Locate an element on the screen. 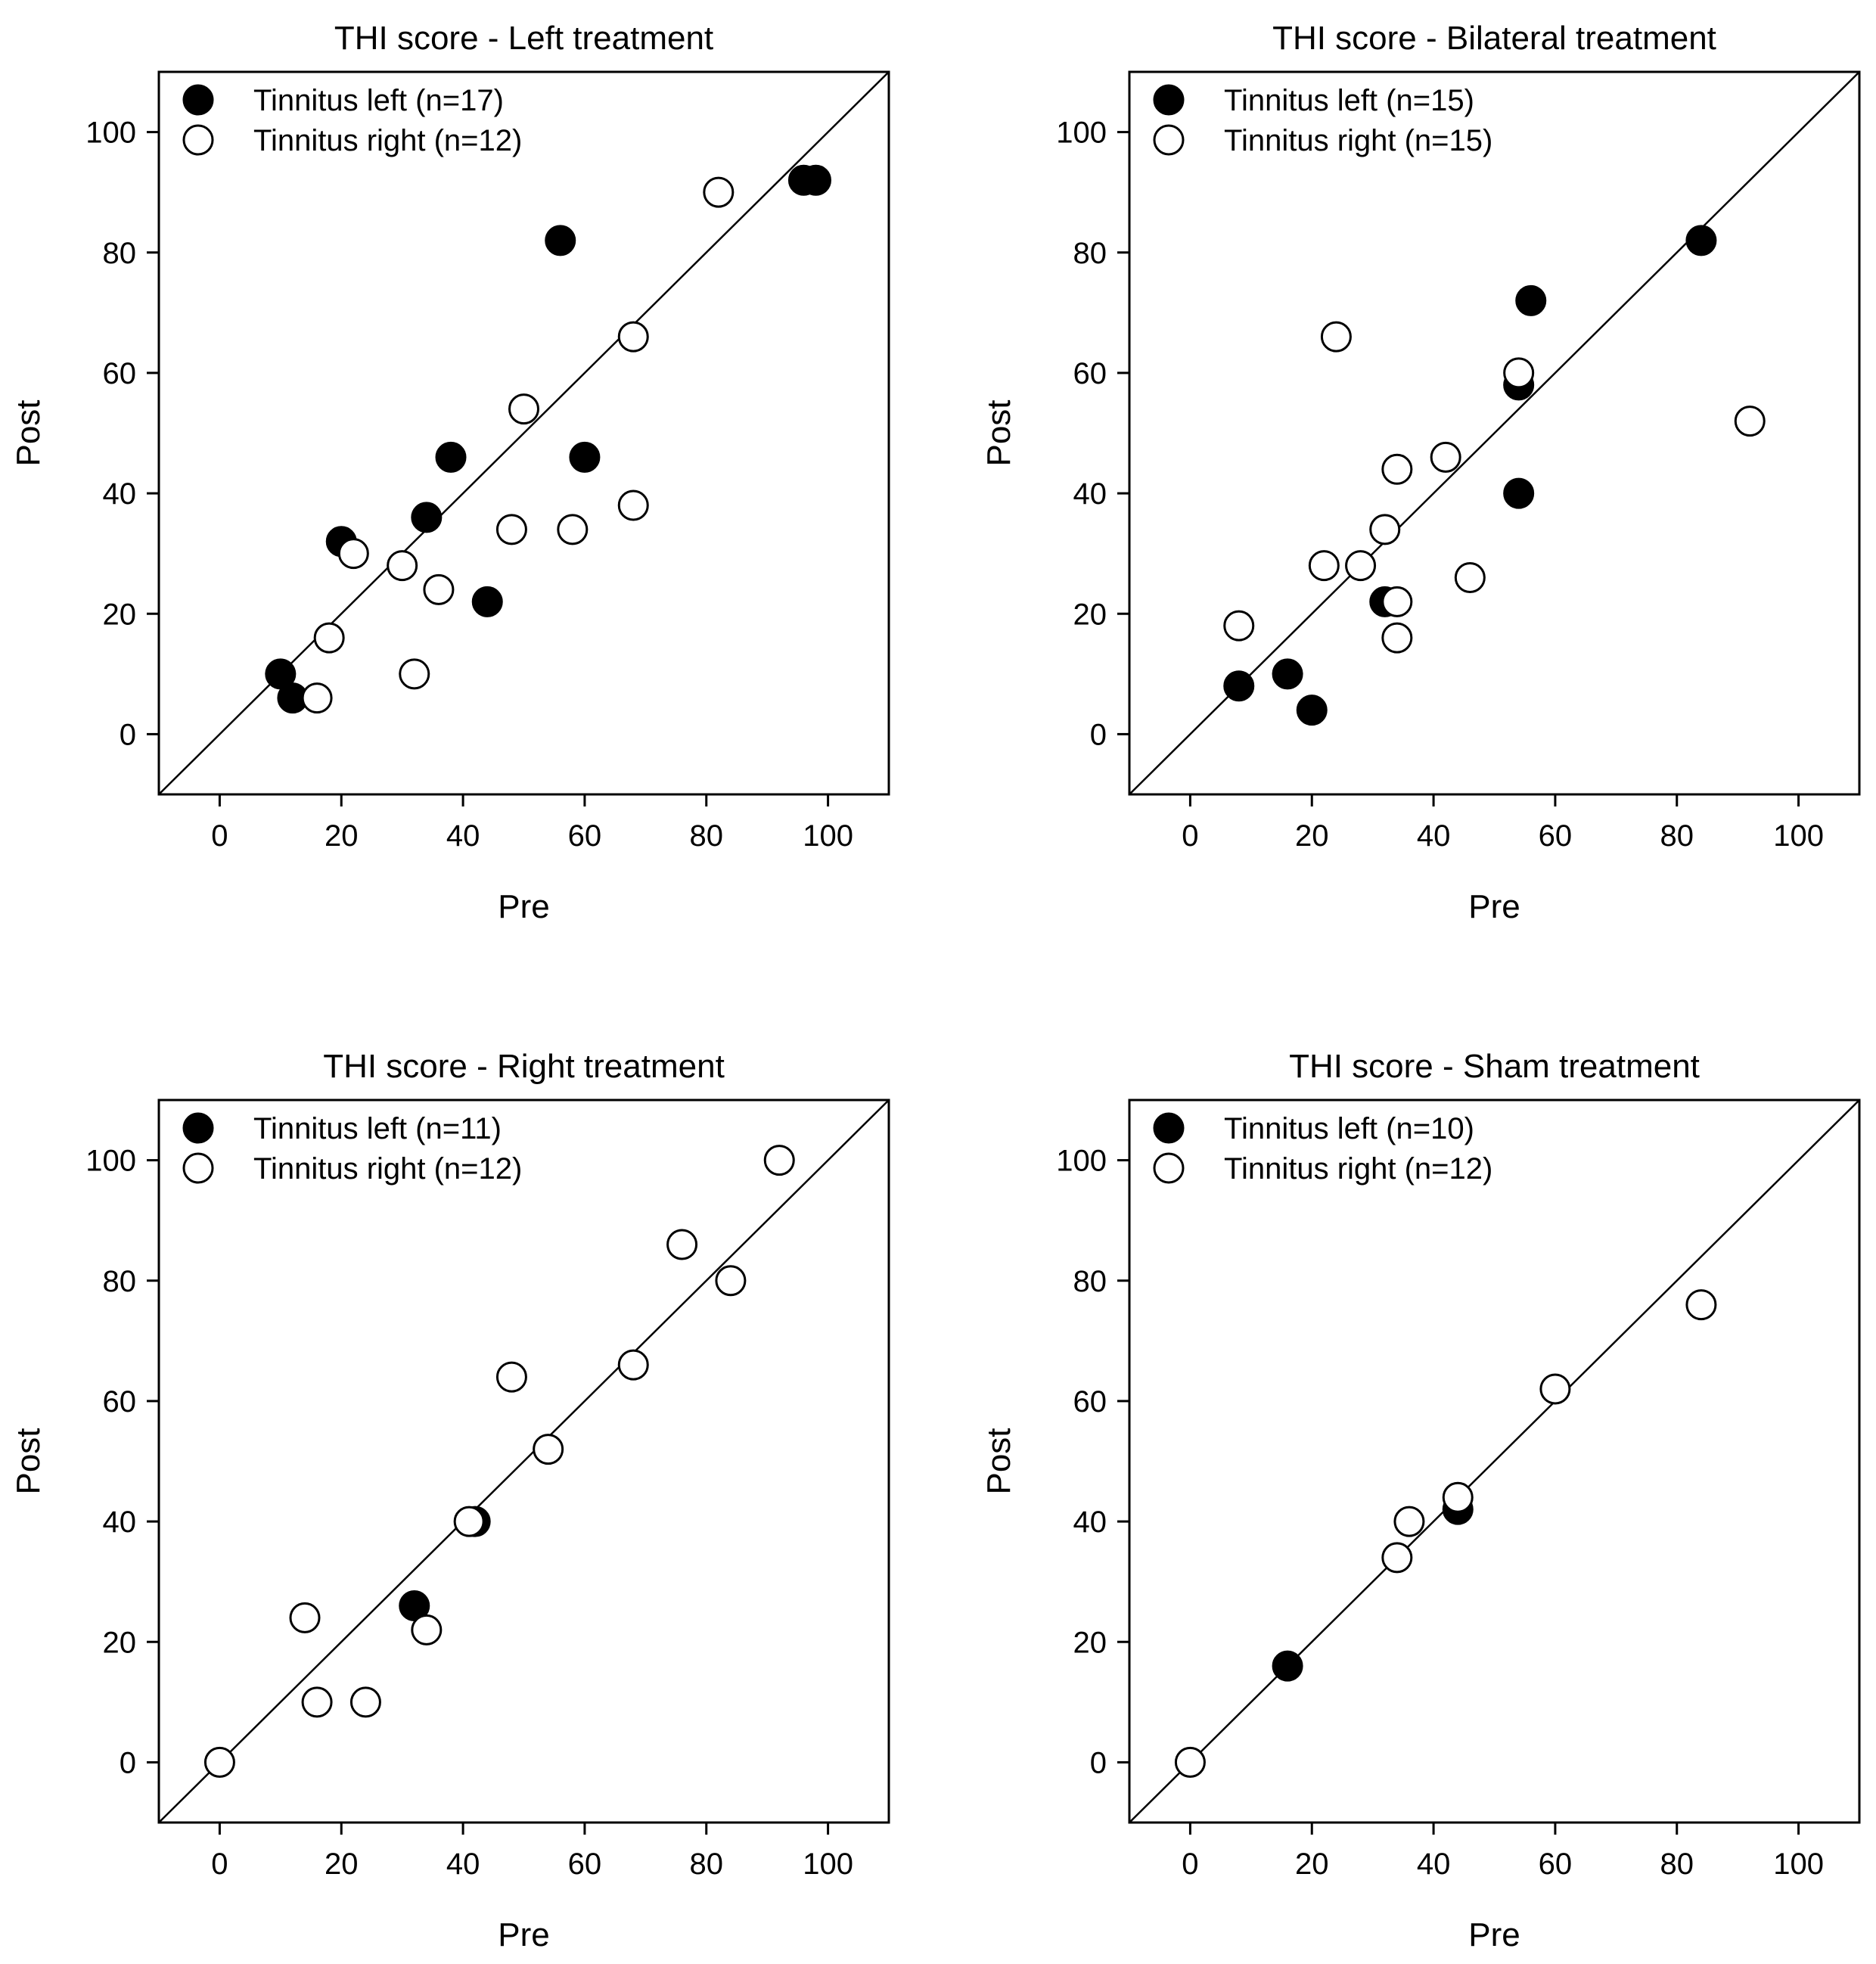 This screenshot has height=1964, width=1876. legend-label: Tinnitus right (n=15) is located at coordinates (1358, 140).